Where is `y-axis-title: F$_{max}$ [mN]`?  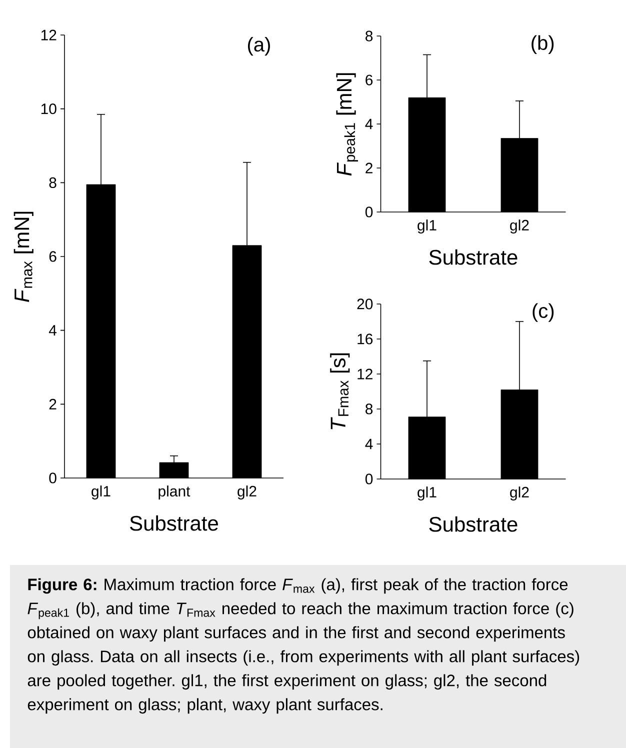 y-axis-title: F$_{max}$ [mN] is located at coordinates (24, 257).